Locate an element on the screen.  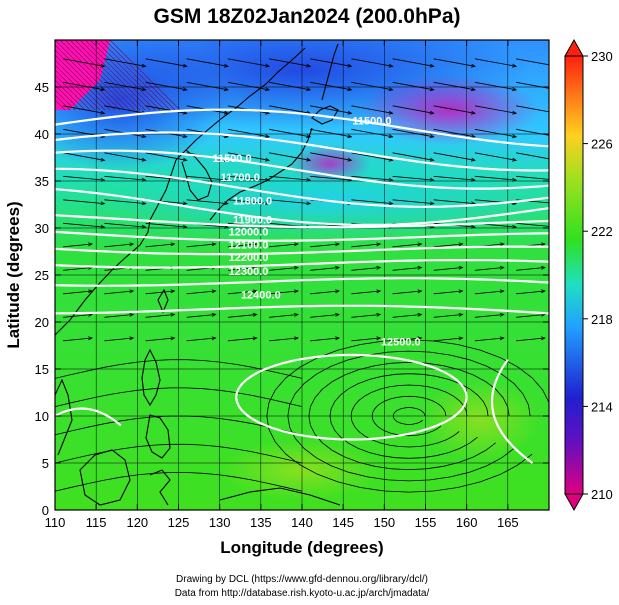
y-tick-label-40: 40 is located at coordinates (42, 134).